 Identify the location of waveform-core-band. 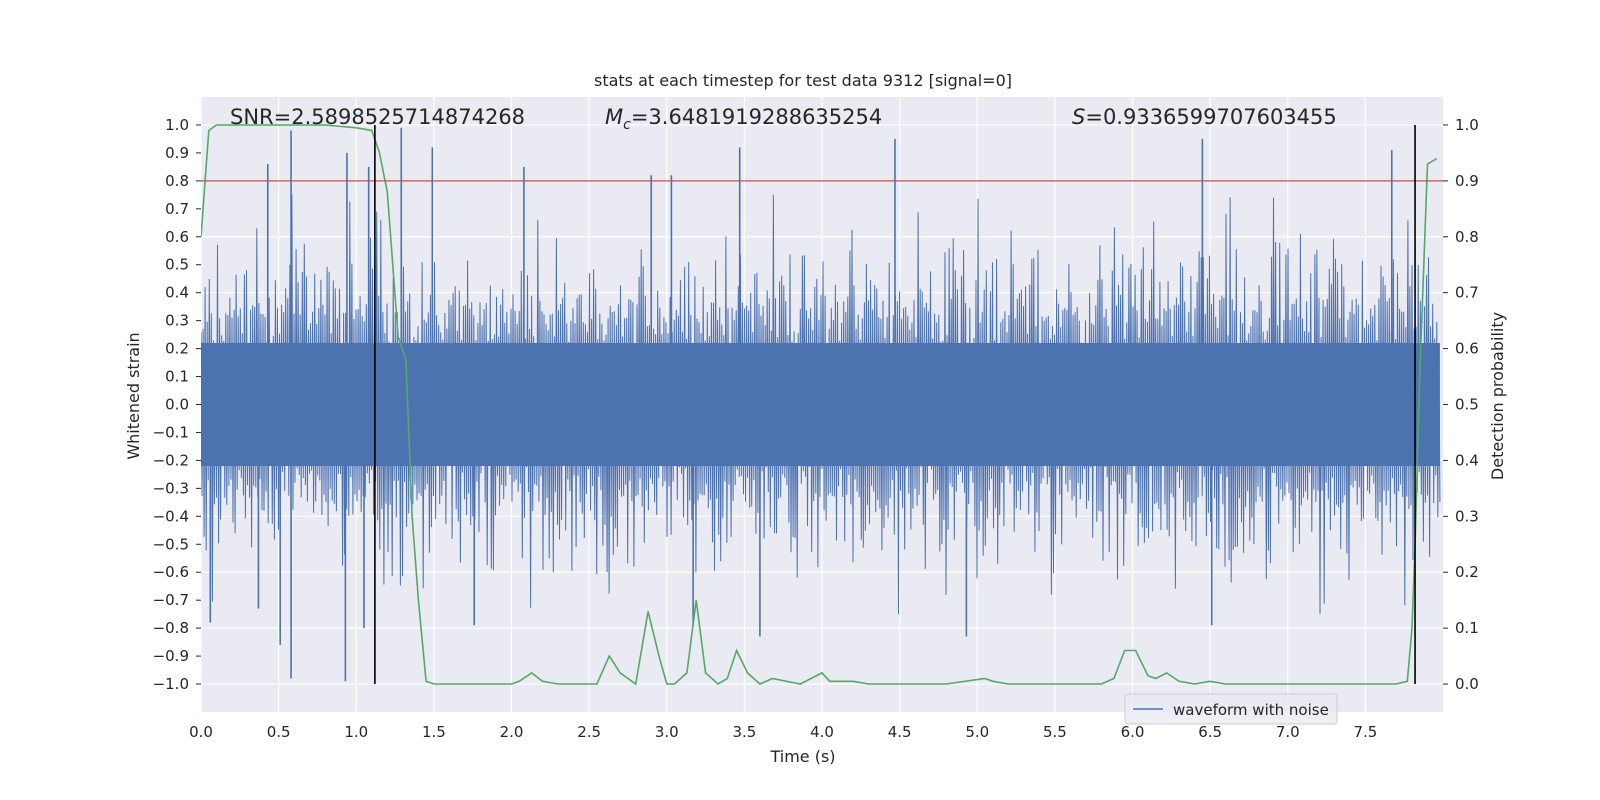
(820, 404).